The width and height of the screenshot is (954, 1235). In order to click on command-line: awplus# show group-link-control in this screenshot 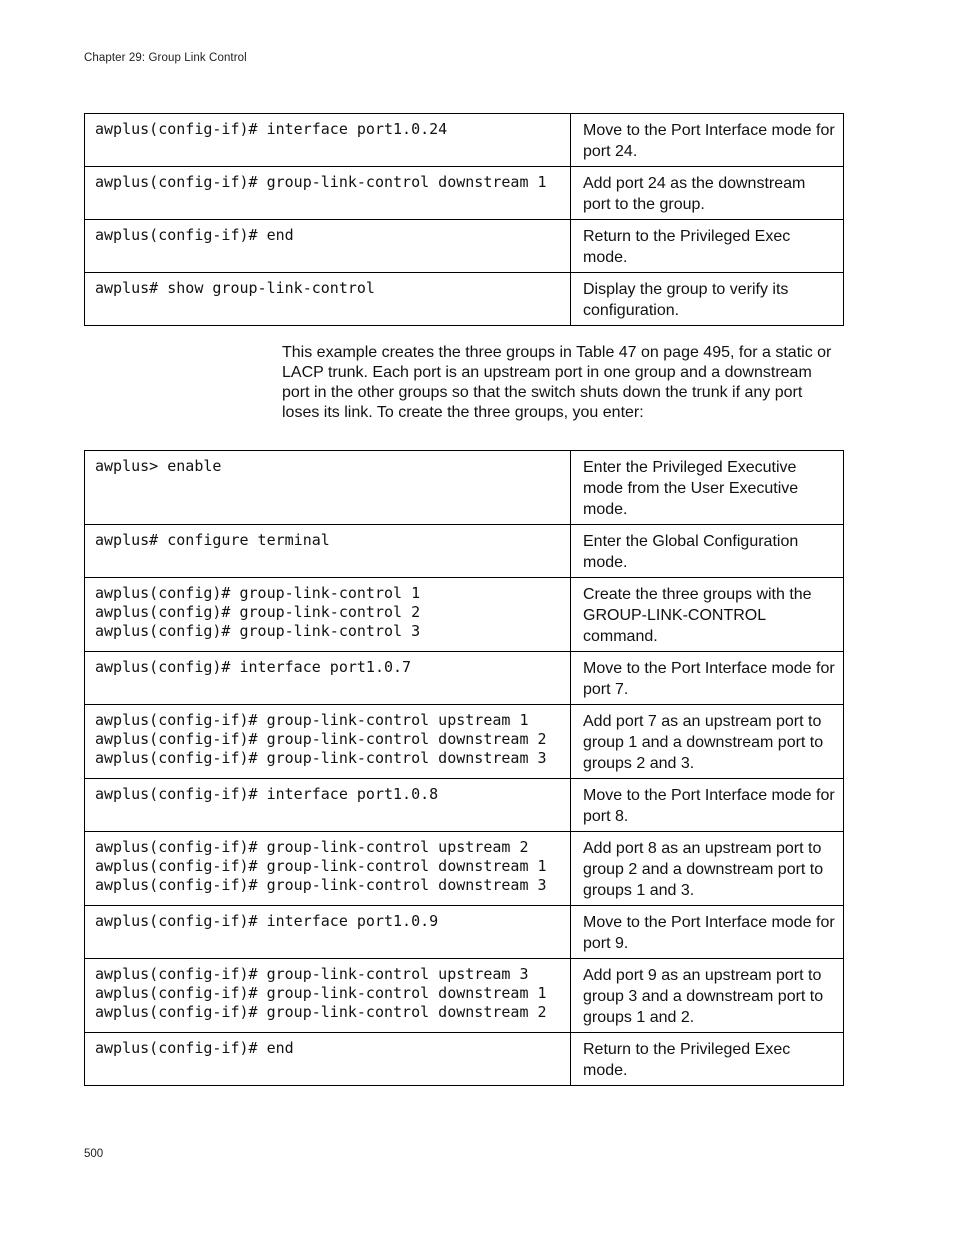, I will do `click(235, 288)`.